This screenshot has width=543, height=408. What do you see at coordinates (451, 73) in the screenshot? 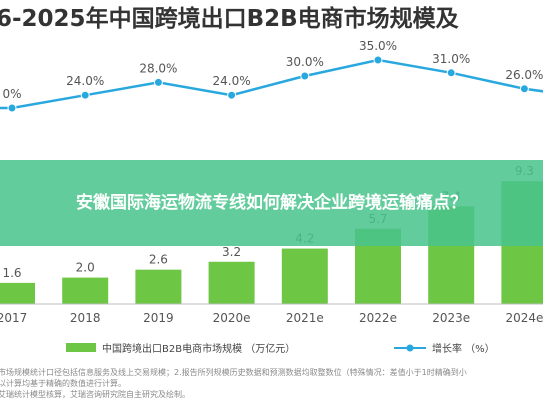
I see `growth-point-2023e` at bounding box center [451, 73].